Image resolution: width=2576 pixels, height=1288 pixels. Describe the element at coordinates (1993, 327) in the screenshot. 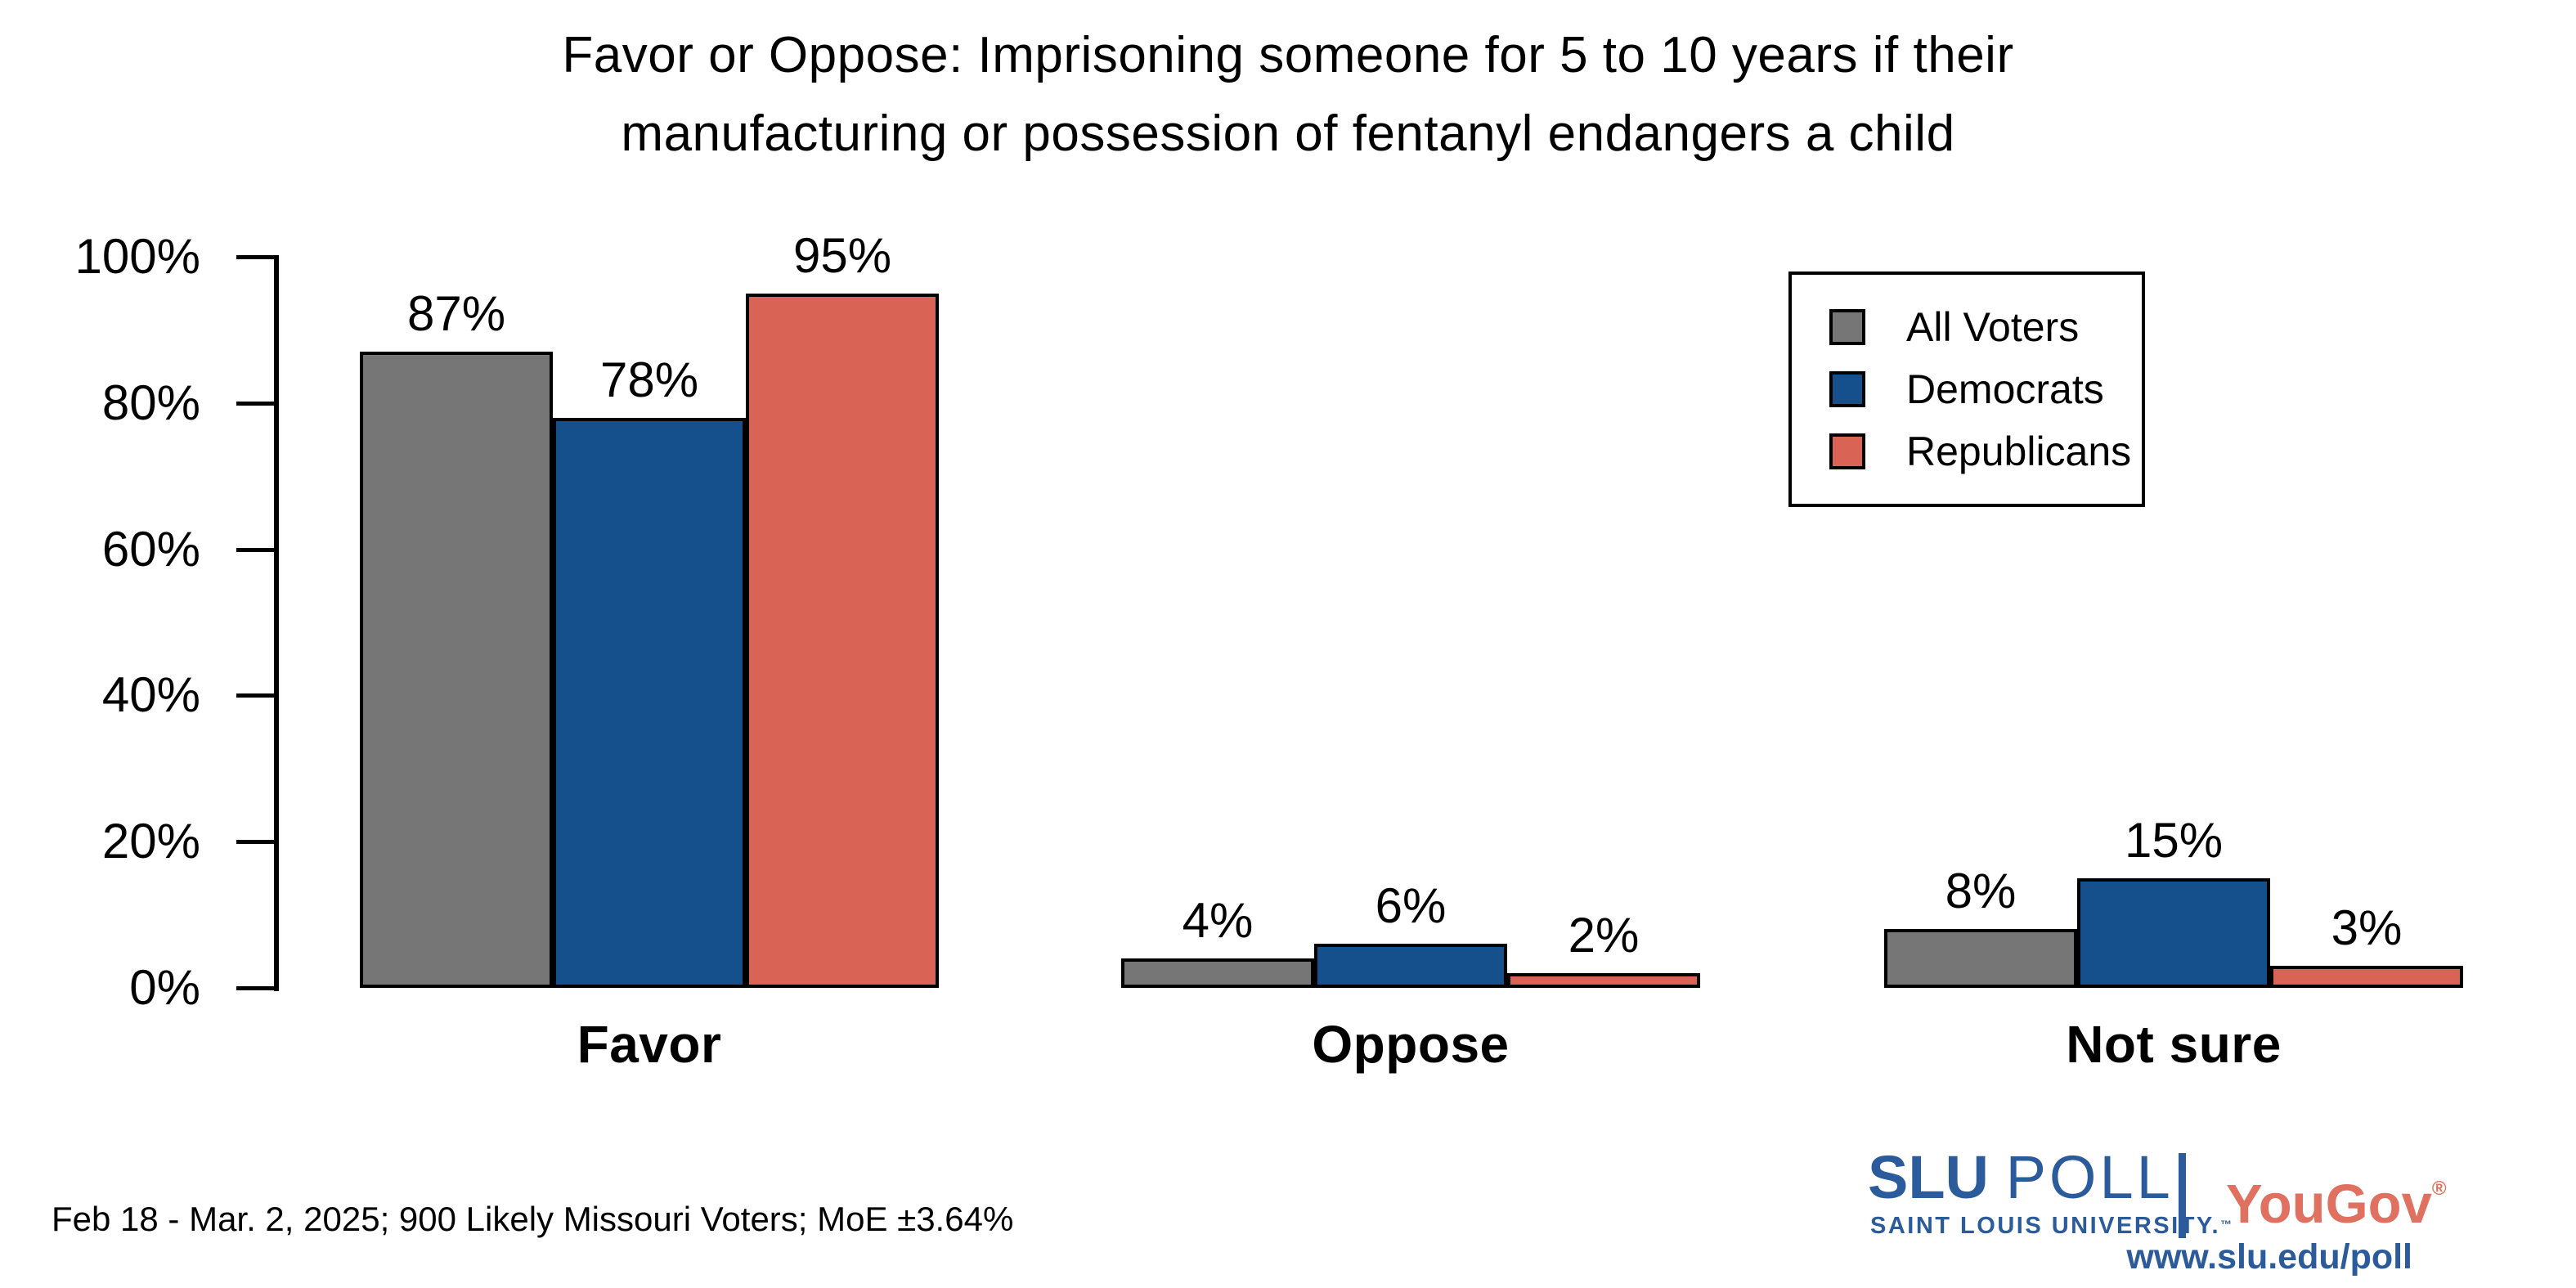

I see `legend-label-all-voters: All Voters` at that location.